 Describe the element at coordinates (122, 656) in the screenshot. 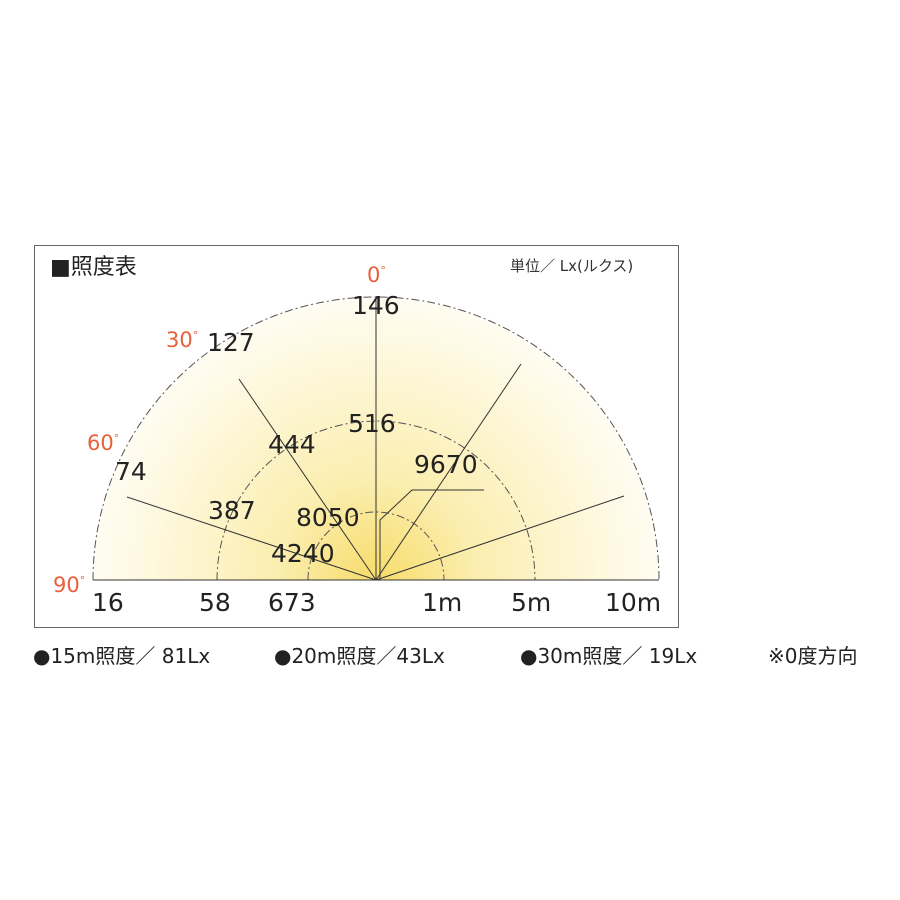

I see `footer-15m: ●15m照度／ 81Lx` at that location.